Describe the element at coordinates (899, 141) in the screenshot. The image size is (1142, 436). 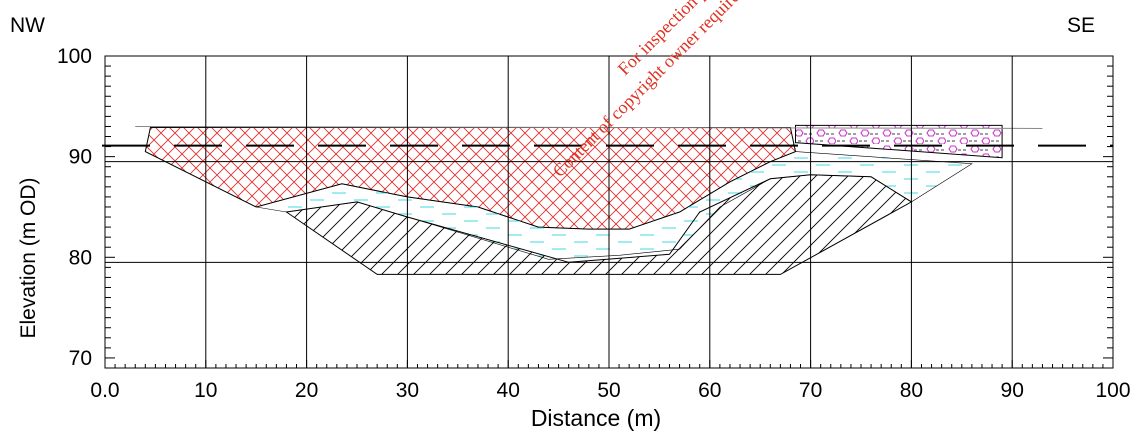
I see `layer-fill-pink` at that location.